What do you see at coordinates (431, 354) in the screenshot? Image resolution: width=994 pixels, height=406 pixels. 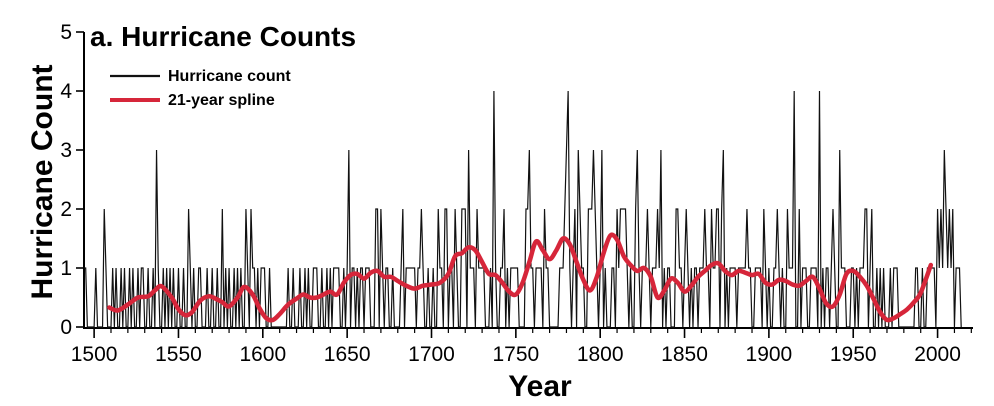 I see `x-tick-label: 1700` at bounding box center [431, 354].